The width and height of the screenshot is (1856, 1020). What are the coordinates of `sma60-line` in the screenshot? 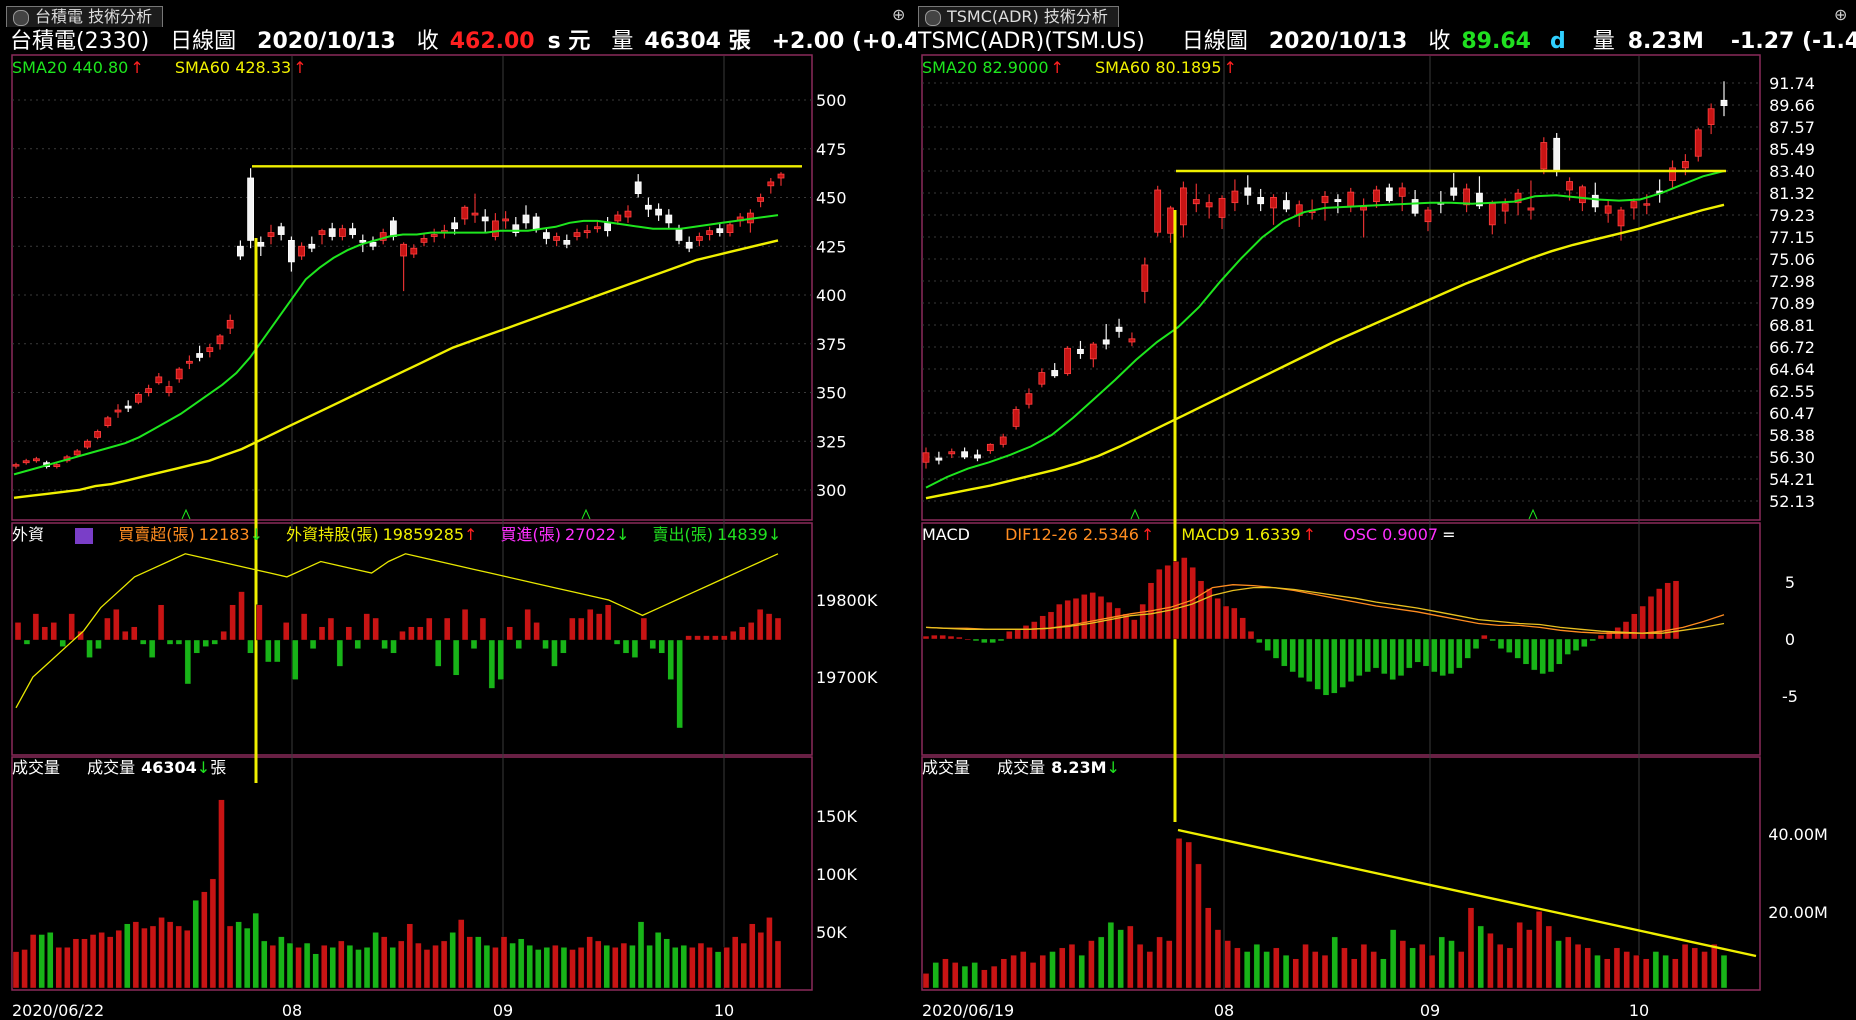 It's located at (396, 369).